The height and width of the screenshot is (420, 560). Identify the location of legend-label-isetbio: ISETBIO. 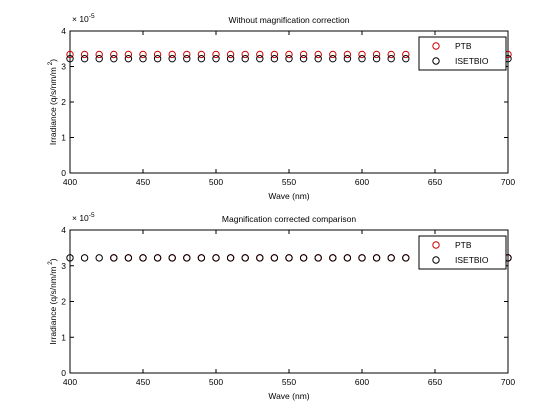
(472, 260).